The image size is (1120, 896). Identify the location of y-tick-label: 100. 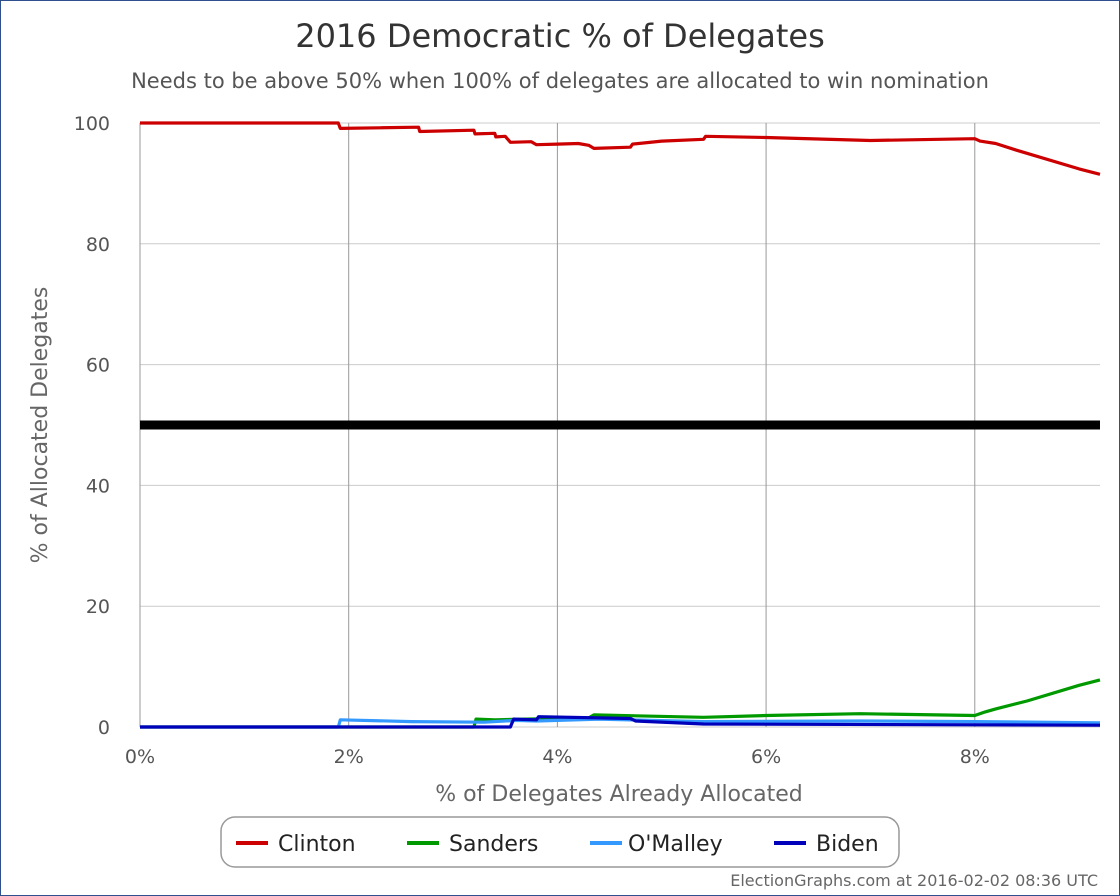
(92, 124).